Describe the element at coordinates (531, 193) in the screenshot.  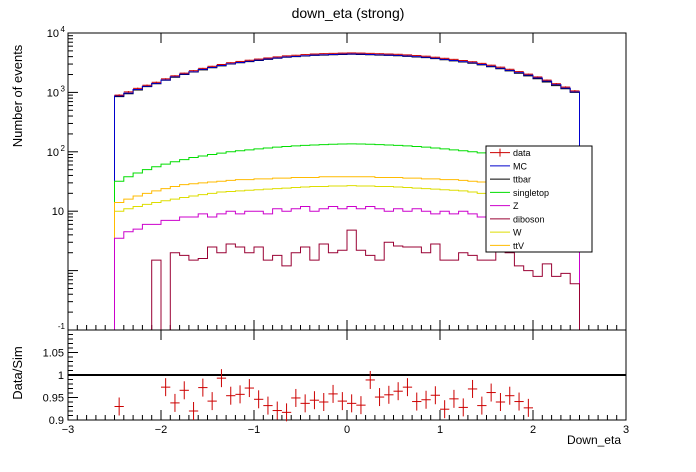
I see `legend-label: singletop` at that location.